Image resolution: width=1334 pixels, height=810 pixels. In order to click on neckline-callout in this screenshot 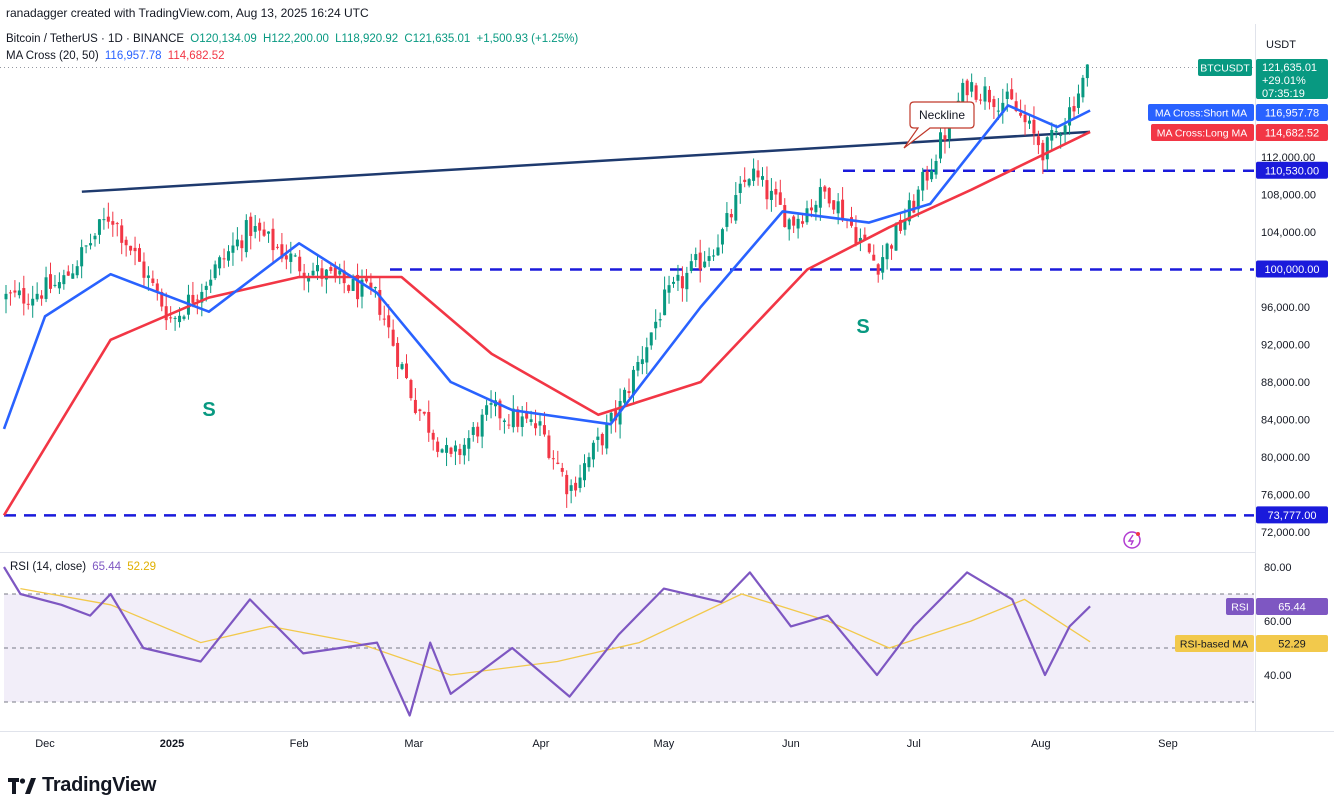, I will do `click(939, 125)`.